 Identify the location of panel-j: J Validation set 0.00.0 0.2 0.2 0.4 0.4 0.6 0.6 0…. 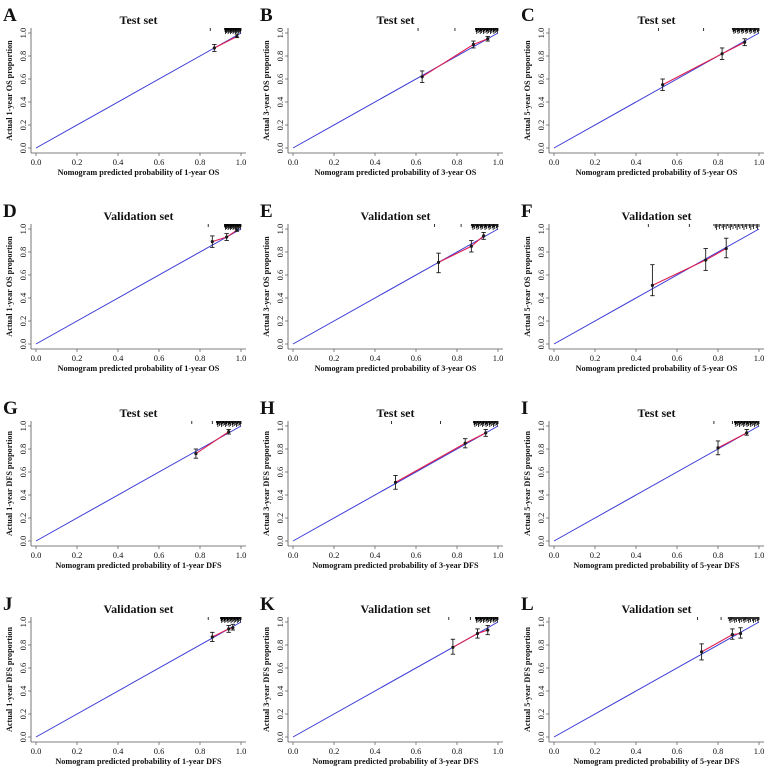
(124, 680).